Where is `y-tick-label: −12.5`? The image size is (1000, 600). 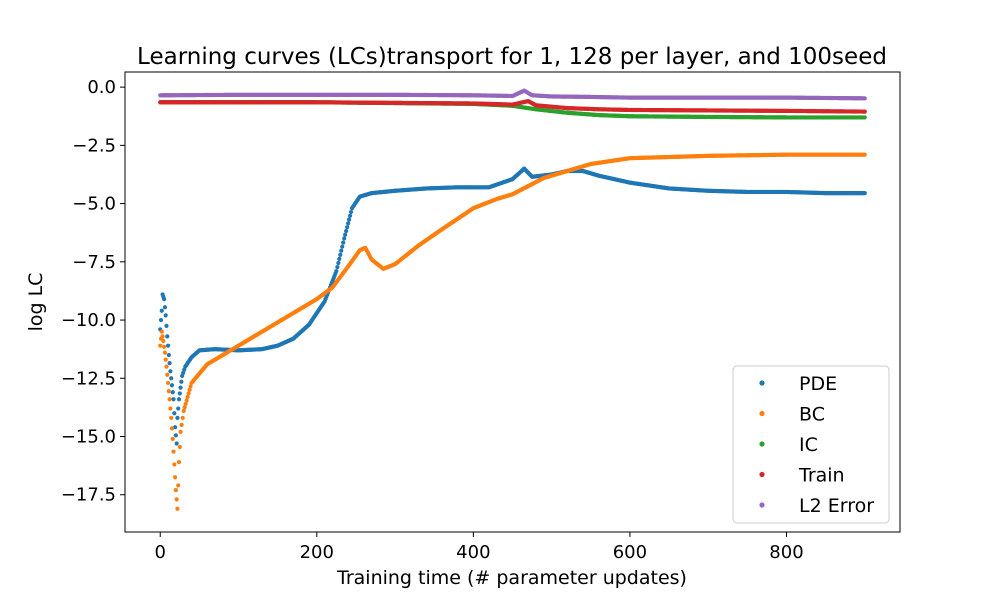 y-tick-label: −12.5 is located at coordinates (88, 378).